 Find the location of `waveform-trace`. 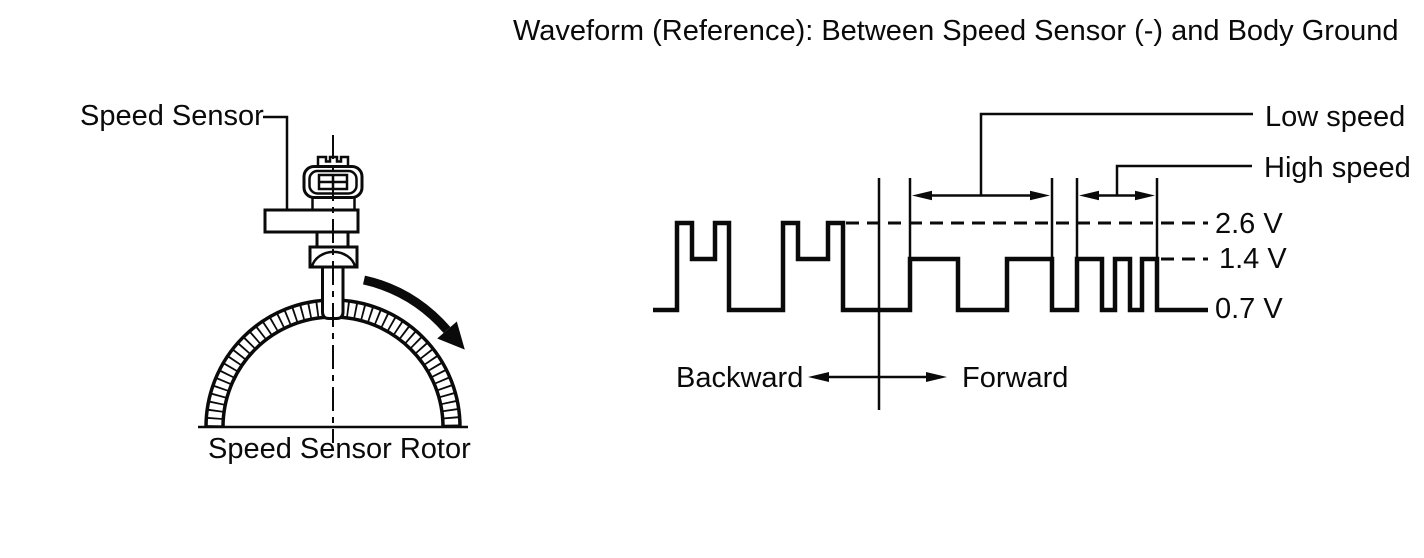

waveform-trace is located at coordinates (930, 266).